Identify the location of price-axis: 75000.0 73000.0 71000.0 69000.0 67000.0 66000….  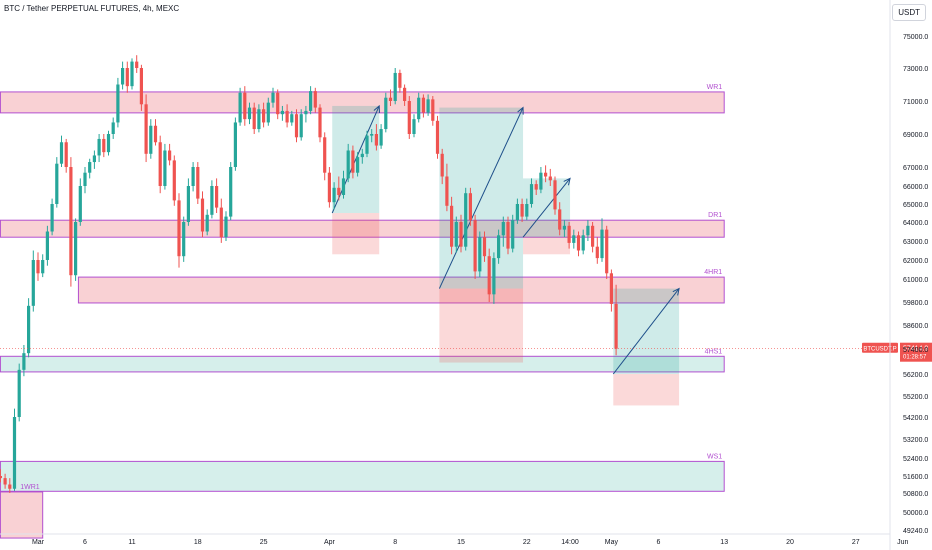
(908, 275).